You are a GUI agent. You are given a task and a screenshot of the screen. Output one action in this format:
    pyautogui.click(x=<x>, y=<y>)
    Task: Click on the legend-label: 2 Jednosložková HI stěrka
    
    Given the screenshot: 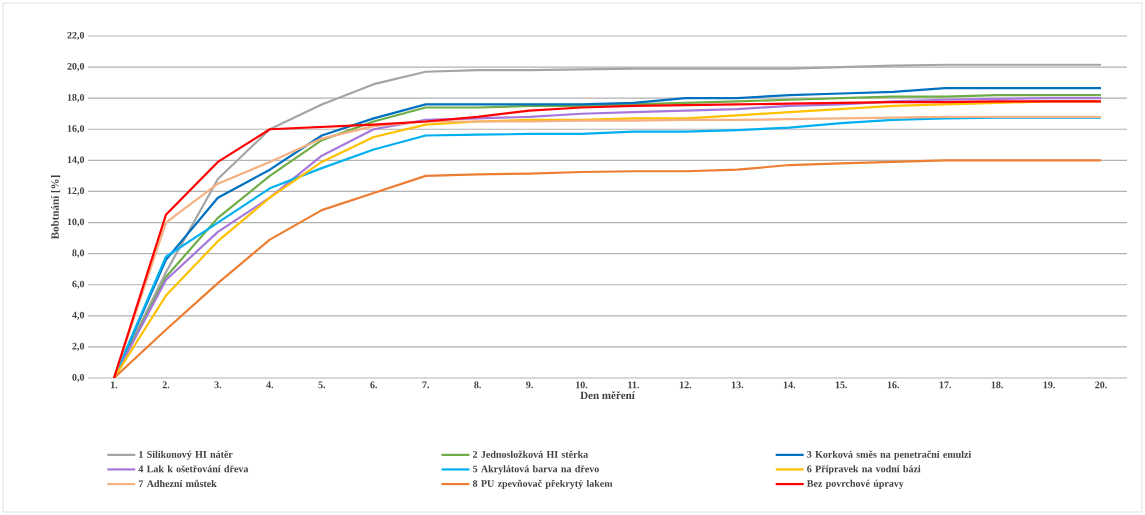 What is the action you would take?
    pyautogui.click(x=530, y=454)
    